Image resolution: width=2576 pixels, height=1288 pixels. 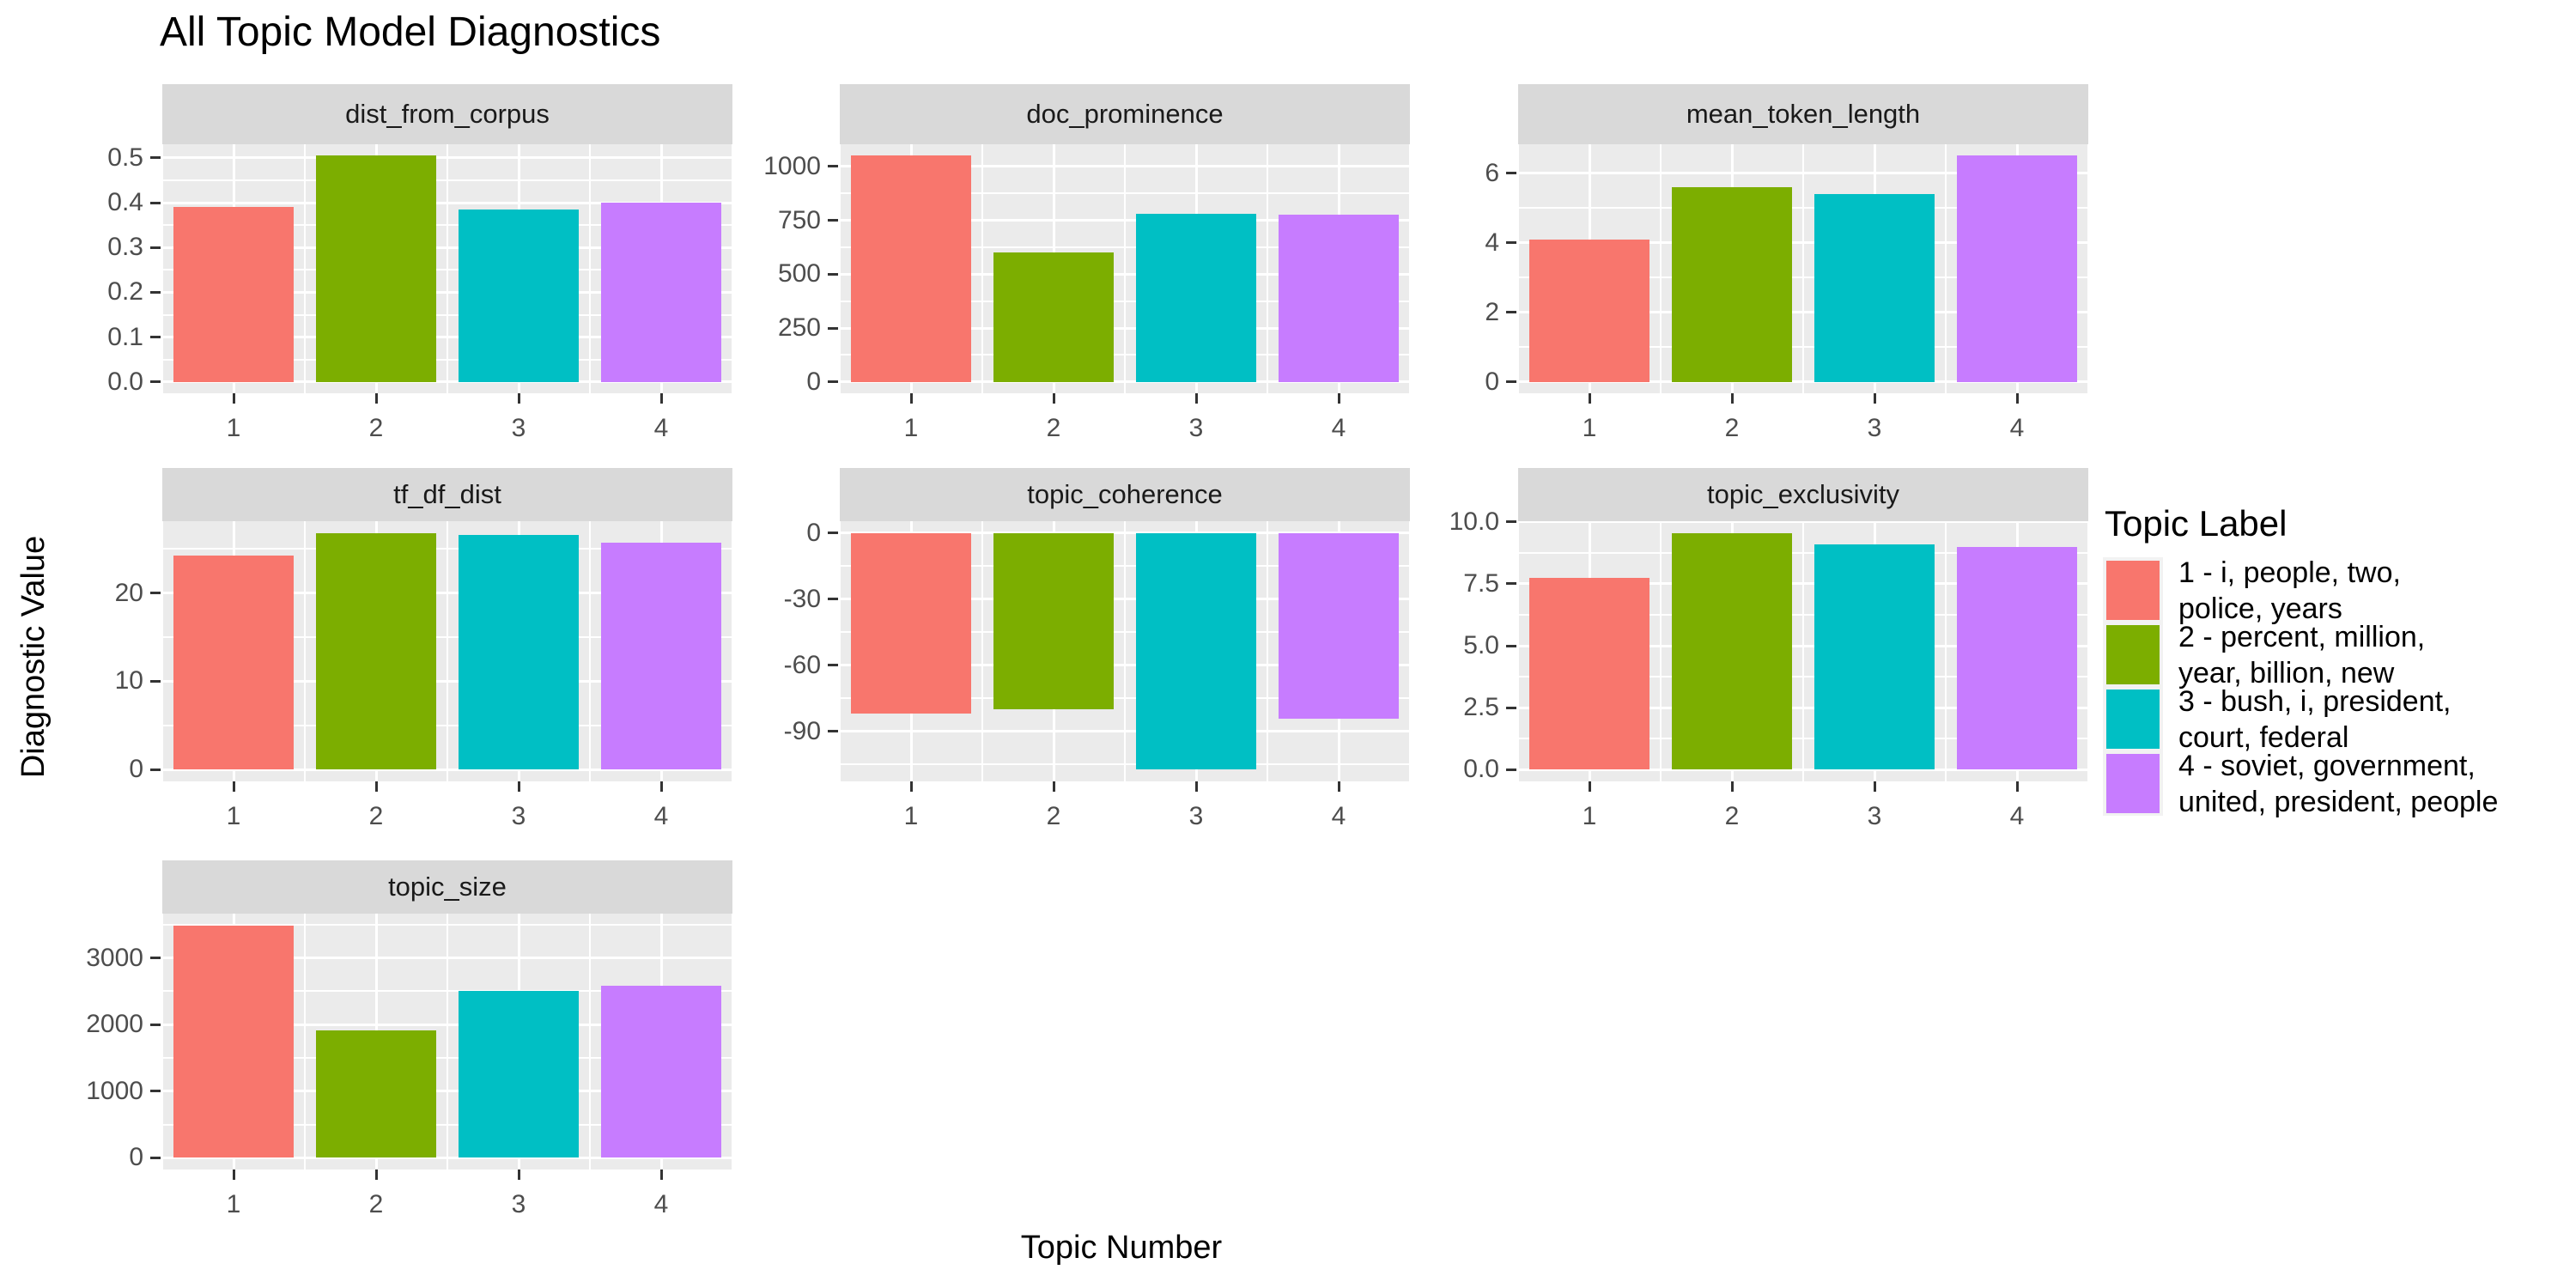 I want to click on legend-entry-line: 1 - i, people, two,, so click(x=2289, y=572).